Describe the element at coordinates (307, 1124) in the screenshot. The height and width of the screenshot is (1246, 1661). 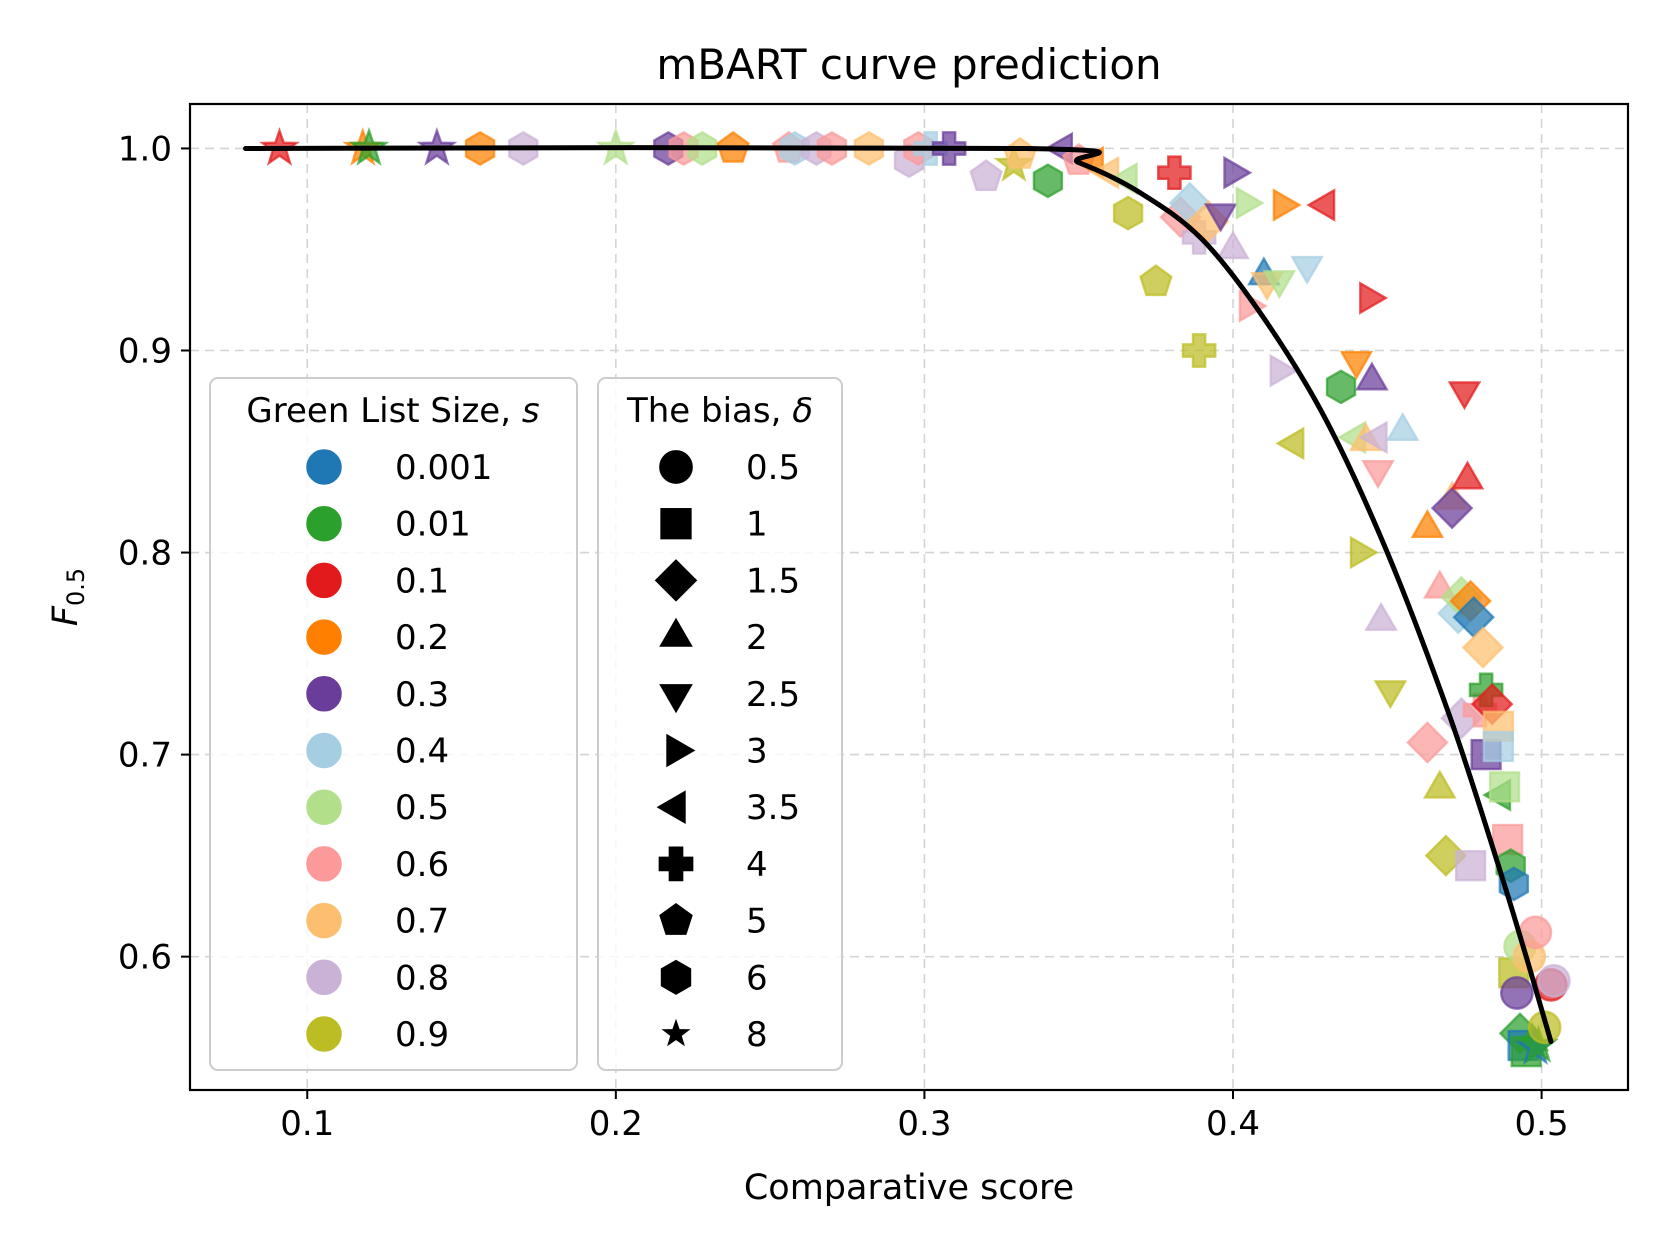
I see `x-tick-label: 0.1` at that location.